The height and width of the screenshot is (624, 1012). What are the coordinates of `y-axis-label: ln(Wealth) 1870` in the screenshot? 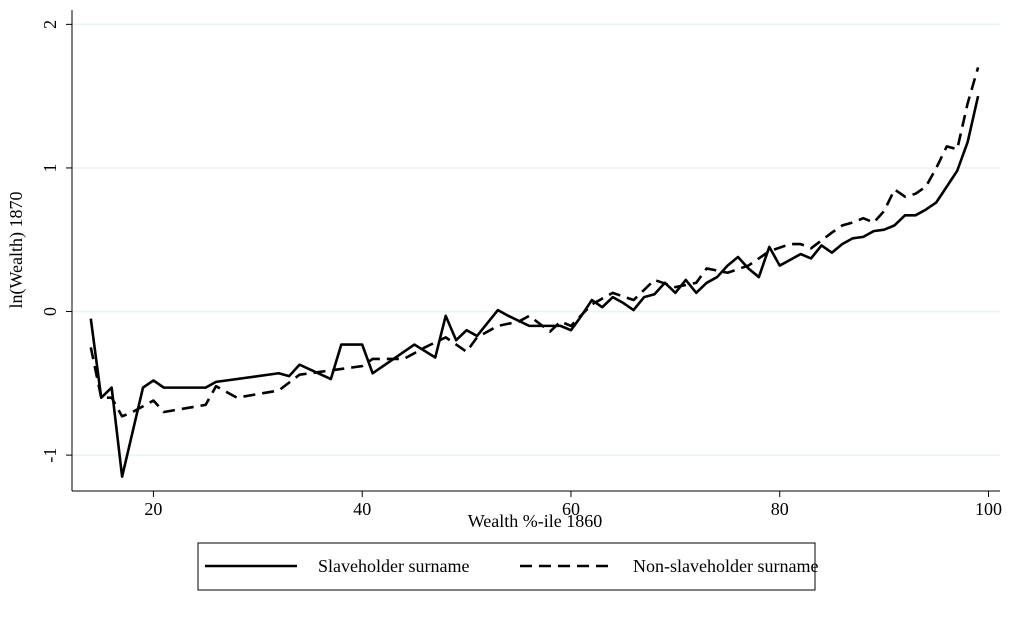 It's located at (16, 249).